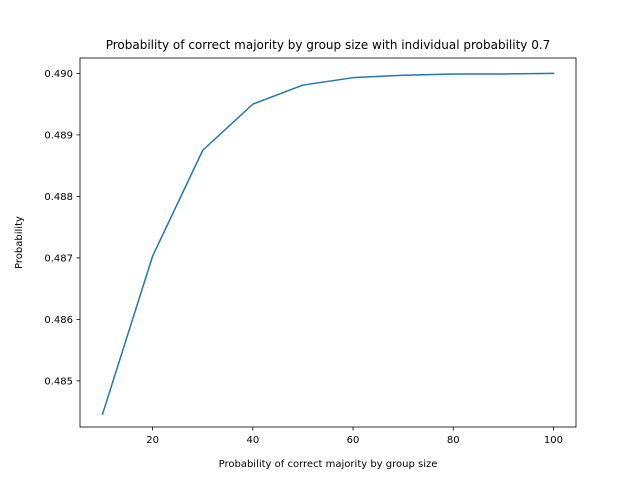 Image resolution: width=640 pixels, height=480 pixels. Describe the element at coordinates (19, 242) in the screenshot. I see `y-axis-label: Probability` at that location.